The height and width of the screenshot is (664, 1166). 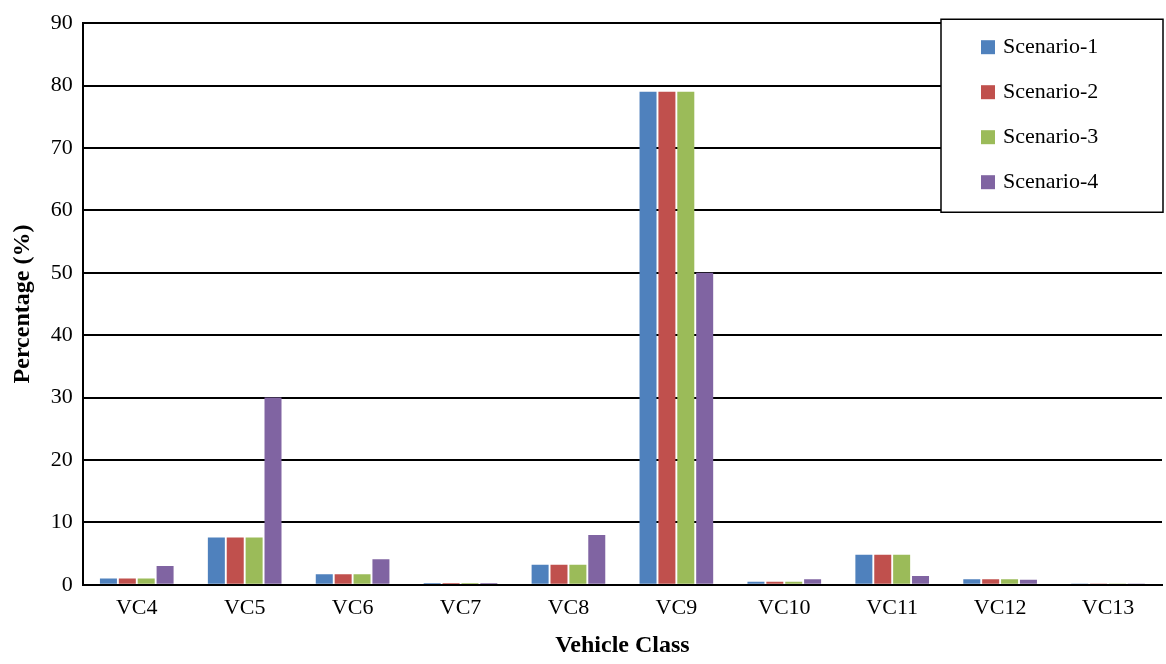 What do you see at coordinates (1108, 606) in the screenshot?
I see `x-tick-label: VC13` at bounding box center [1108, 606].